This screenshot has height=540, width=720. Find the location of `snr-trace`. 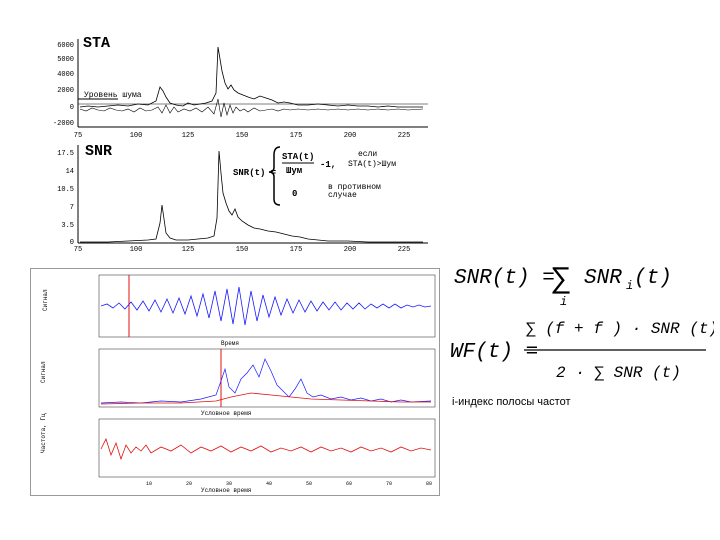

snr-trace is located at coordinates (251, 196).